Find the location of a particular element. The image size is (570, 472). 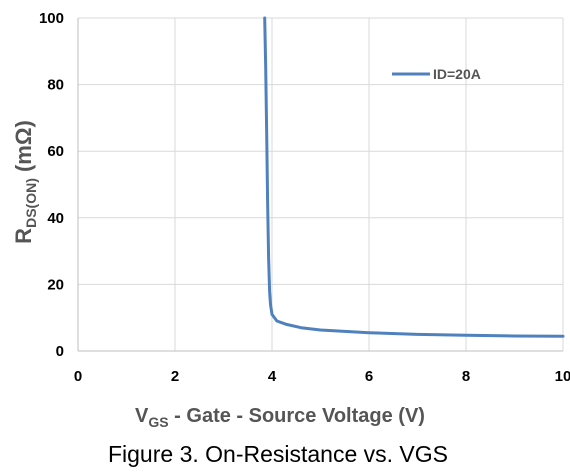

legend: ID=20A is located at coordinates (436, 74).